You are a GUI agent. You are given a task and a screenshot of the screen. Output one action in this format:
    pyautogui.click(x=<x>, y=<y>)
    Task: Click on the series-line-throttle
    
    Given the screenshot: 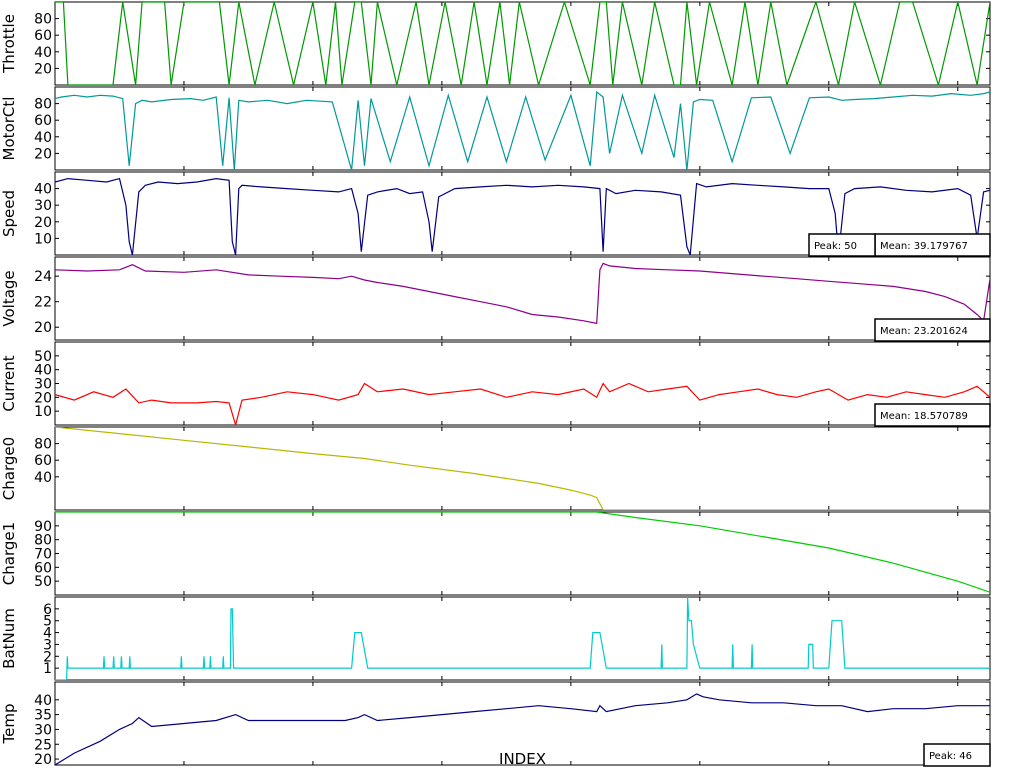 What is the action you would take?
    pyautogui.click(x=522, y=43)
    